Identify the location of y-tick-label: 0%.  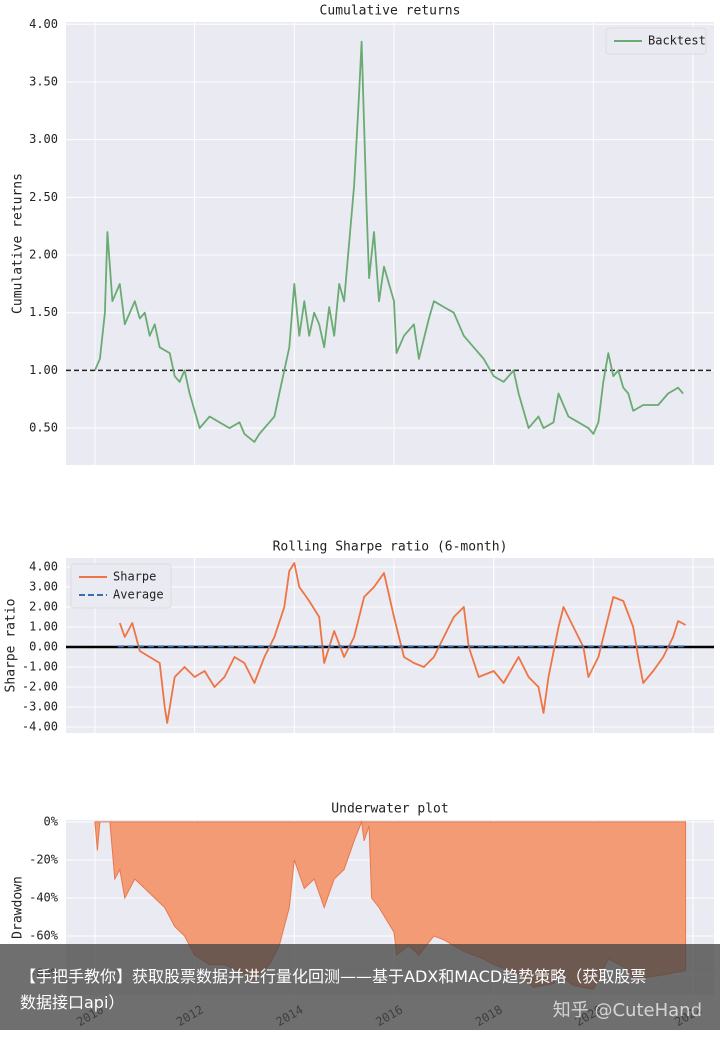
(51, 821).